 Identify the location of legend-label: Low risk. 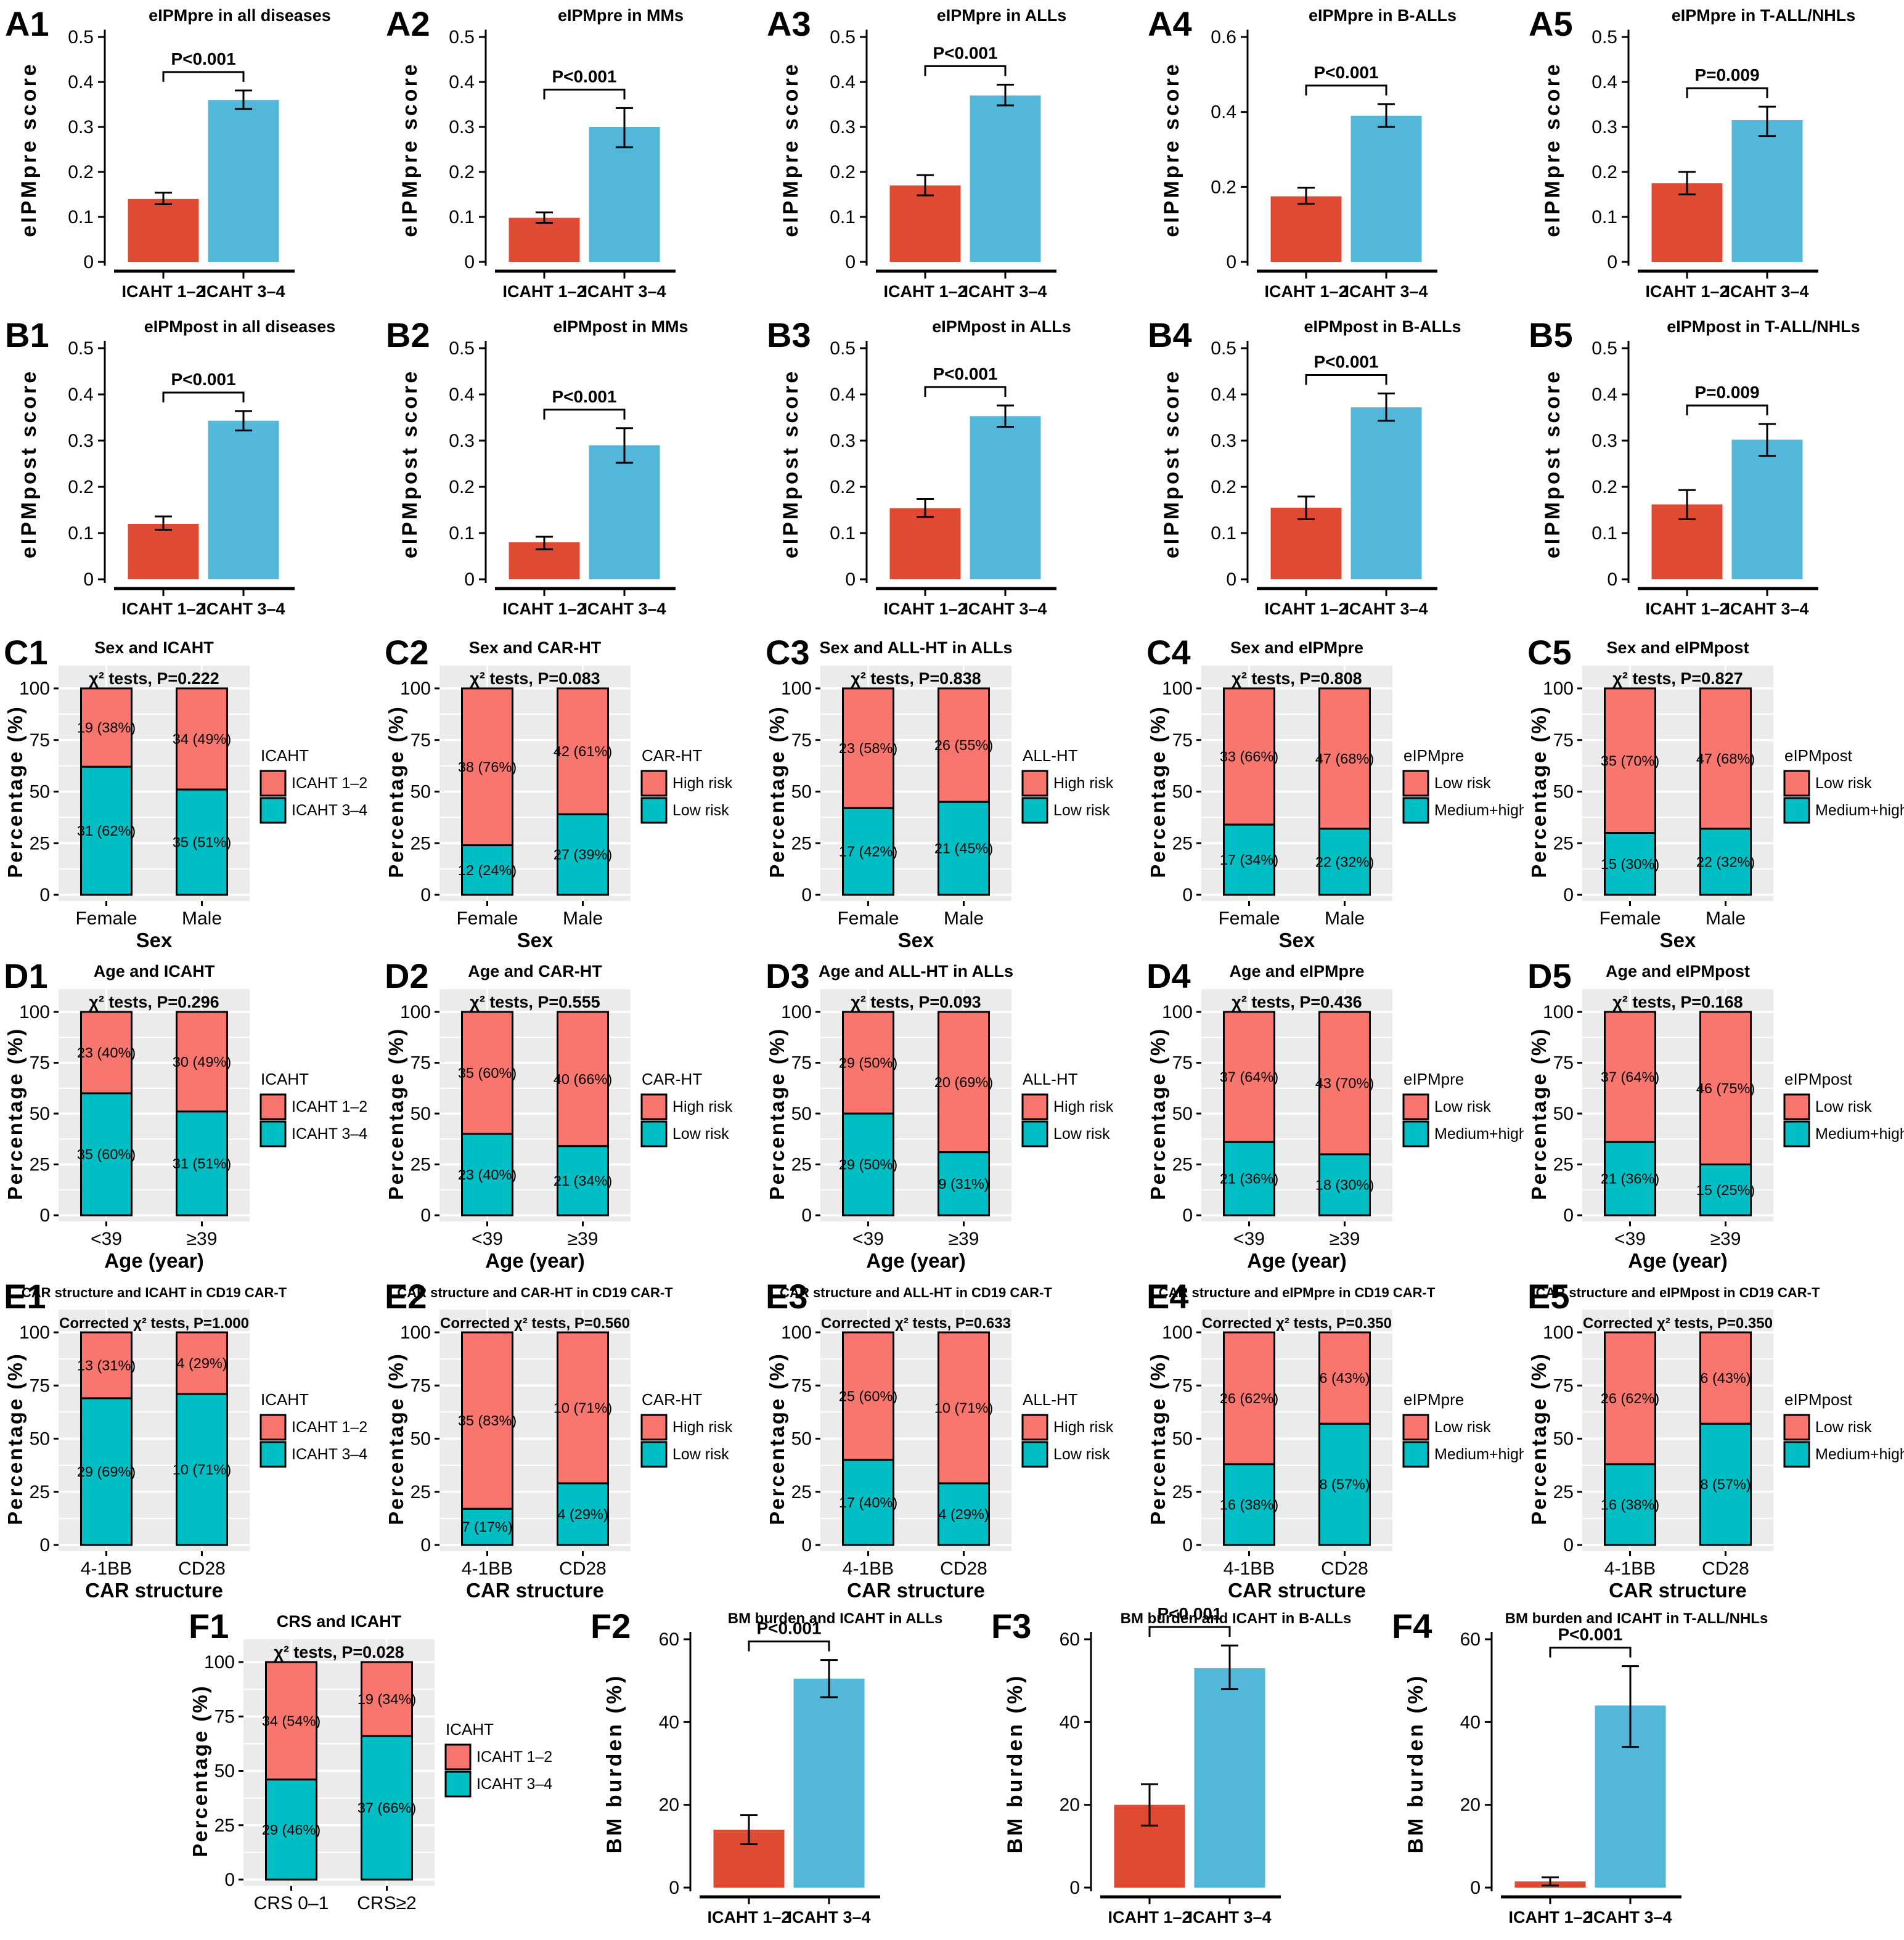
(1081, 810).